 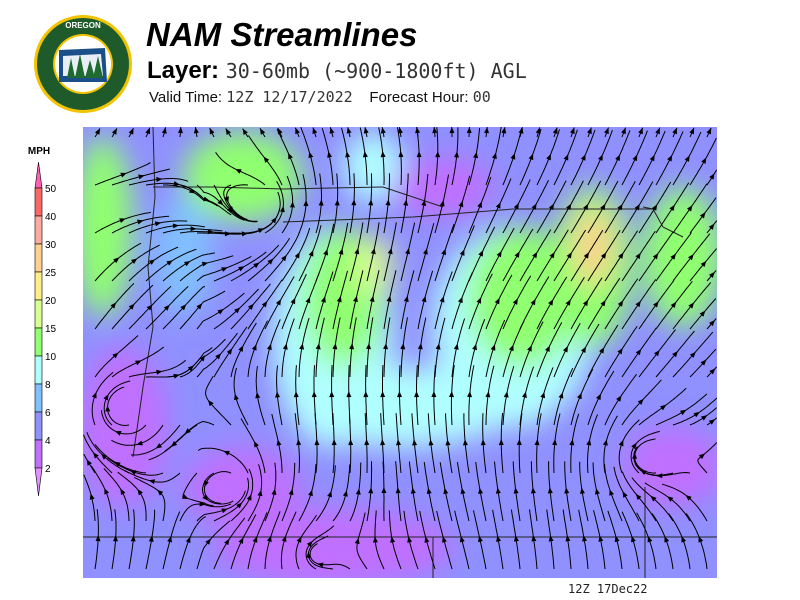 I want to click on legend-tick-label: 2, so click(x=48, y=469).